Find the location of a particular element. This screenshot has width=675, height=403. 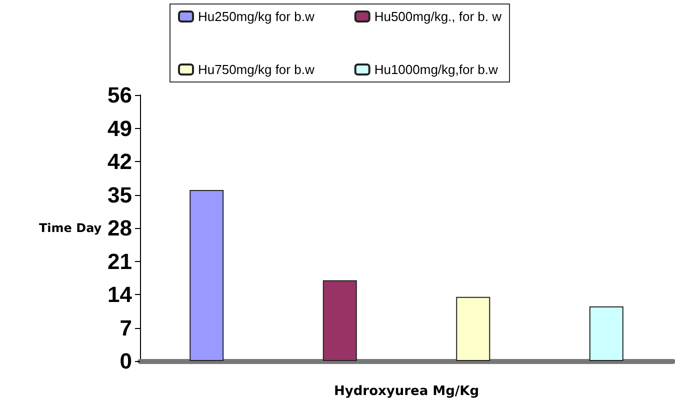

y-tick-label: 21 is located at coordinates (120, 261).